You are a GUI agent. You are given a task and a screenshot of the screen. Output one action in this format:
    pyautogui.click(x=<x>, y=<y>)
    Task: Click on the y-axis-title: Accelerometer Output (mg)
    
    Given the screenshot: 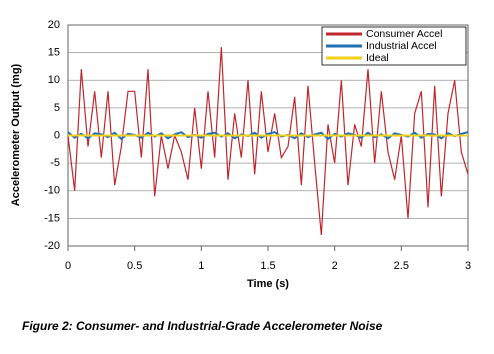 What is the action you would take?
    pyautogui.click(x=16, y=134)
    